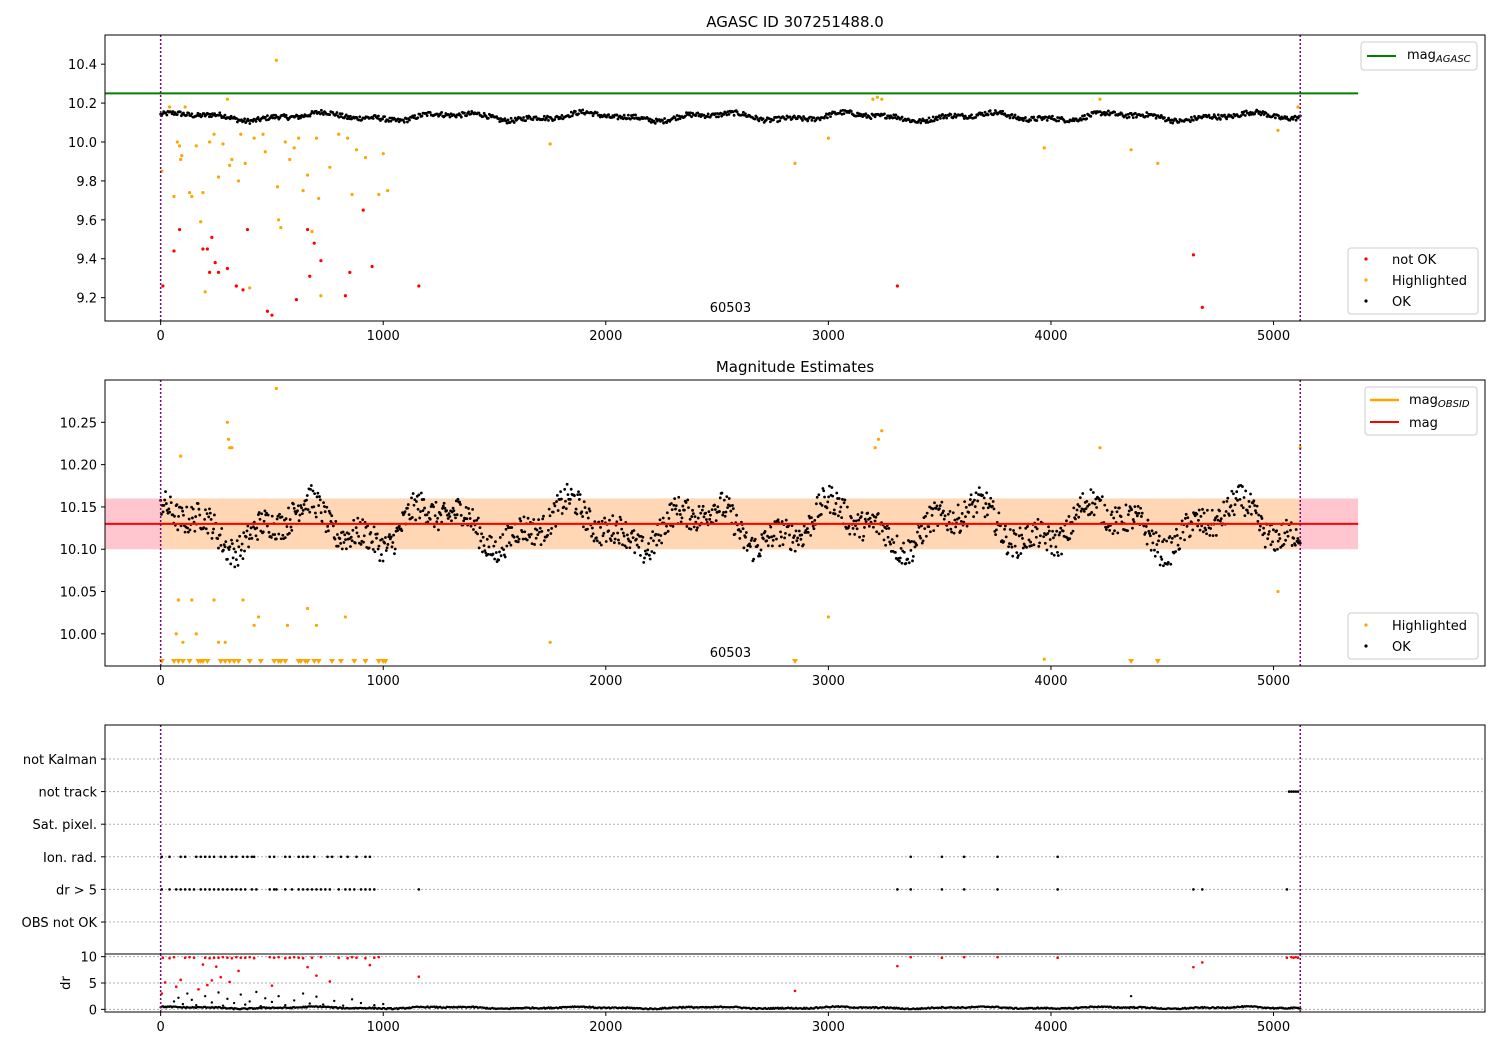  Describe the element at coordinates (88, 958) in the screenshot. I see `y-tick-label: 10` at that location.